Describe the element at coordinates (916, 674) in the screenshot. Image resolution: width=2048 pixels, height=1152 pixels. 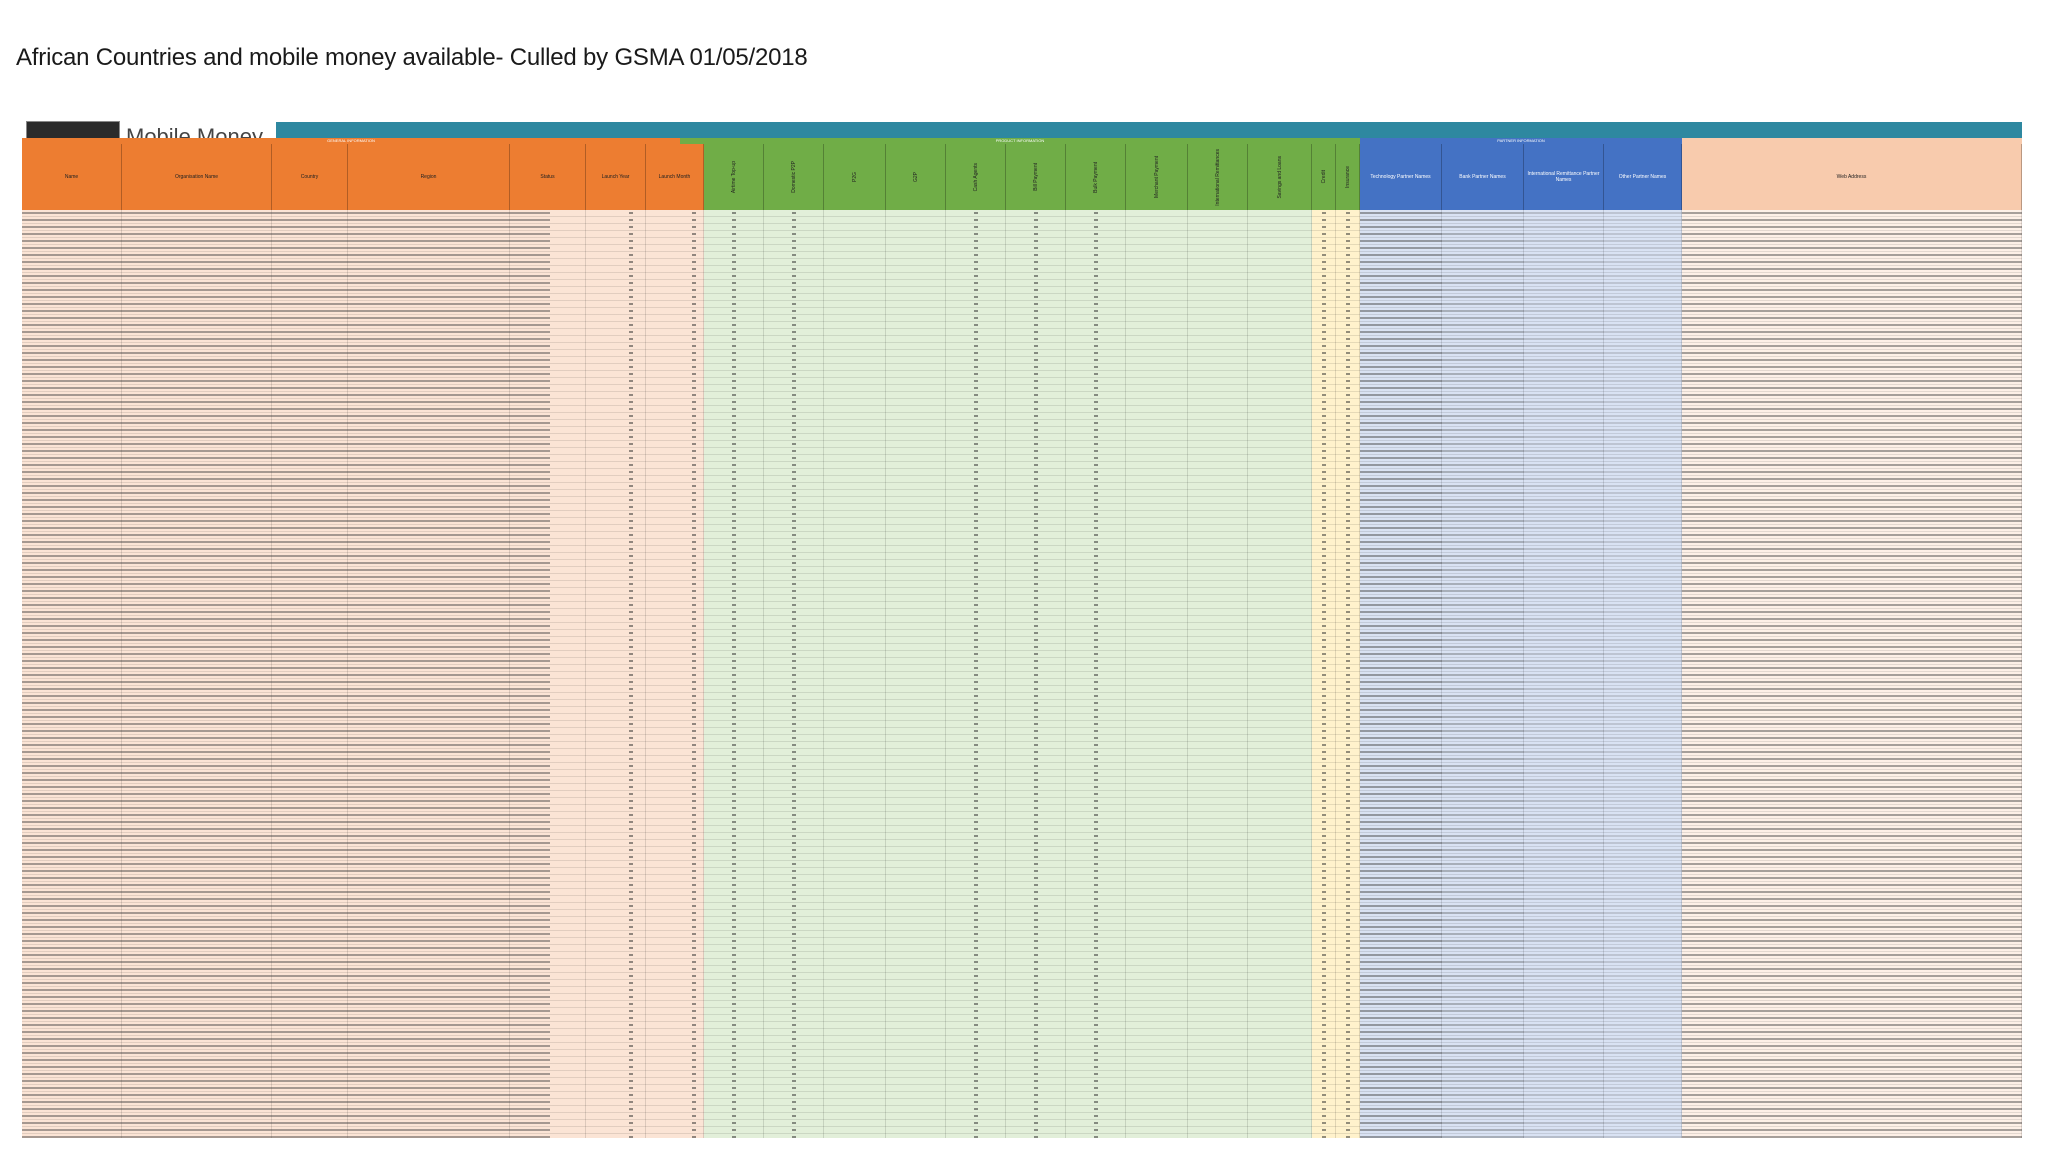
I see `col-g2p` at that location.